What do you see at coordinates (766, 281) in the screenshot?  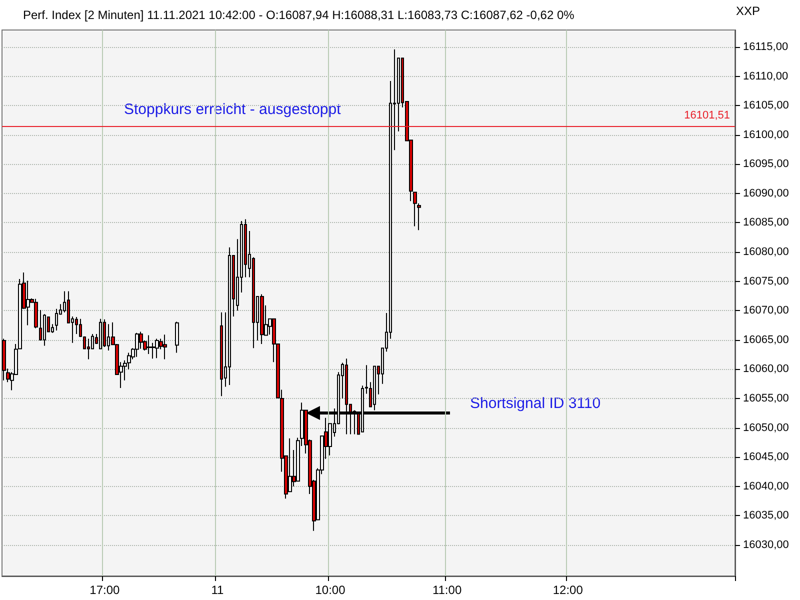 I see `y-tick-label: 16075,00` at bounding box center [766, 281].